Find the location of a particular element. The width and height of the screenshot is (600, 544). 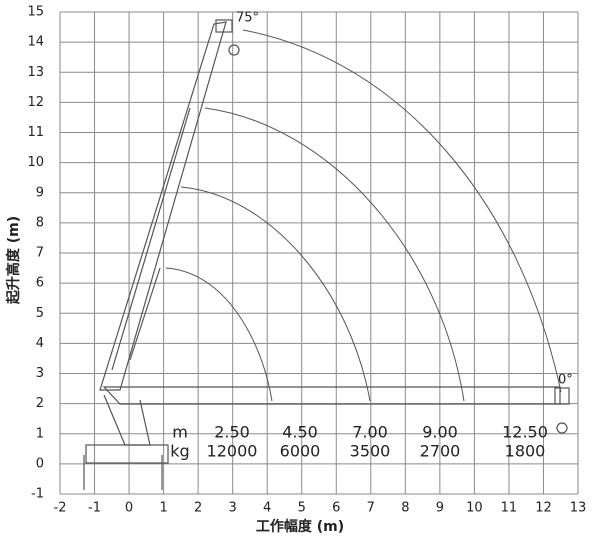

row-label: kg is located at coordinates (179, 451).